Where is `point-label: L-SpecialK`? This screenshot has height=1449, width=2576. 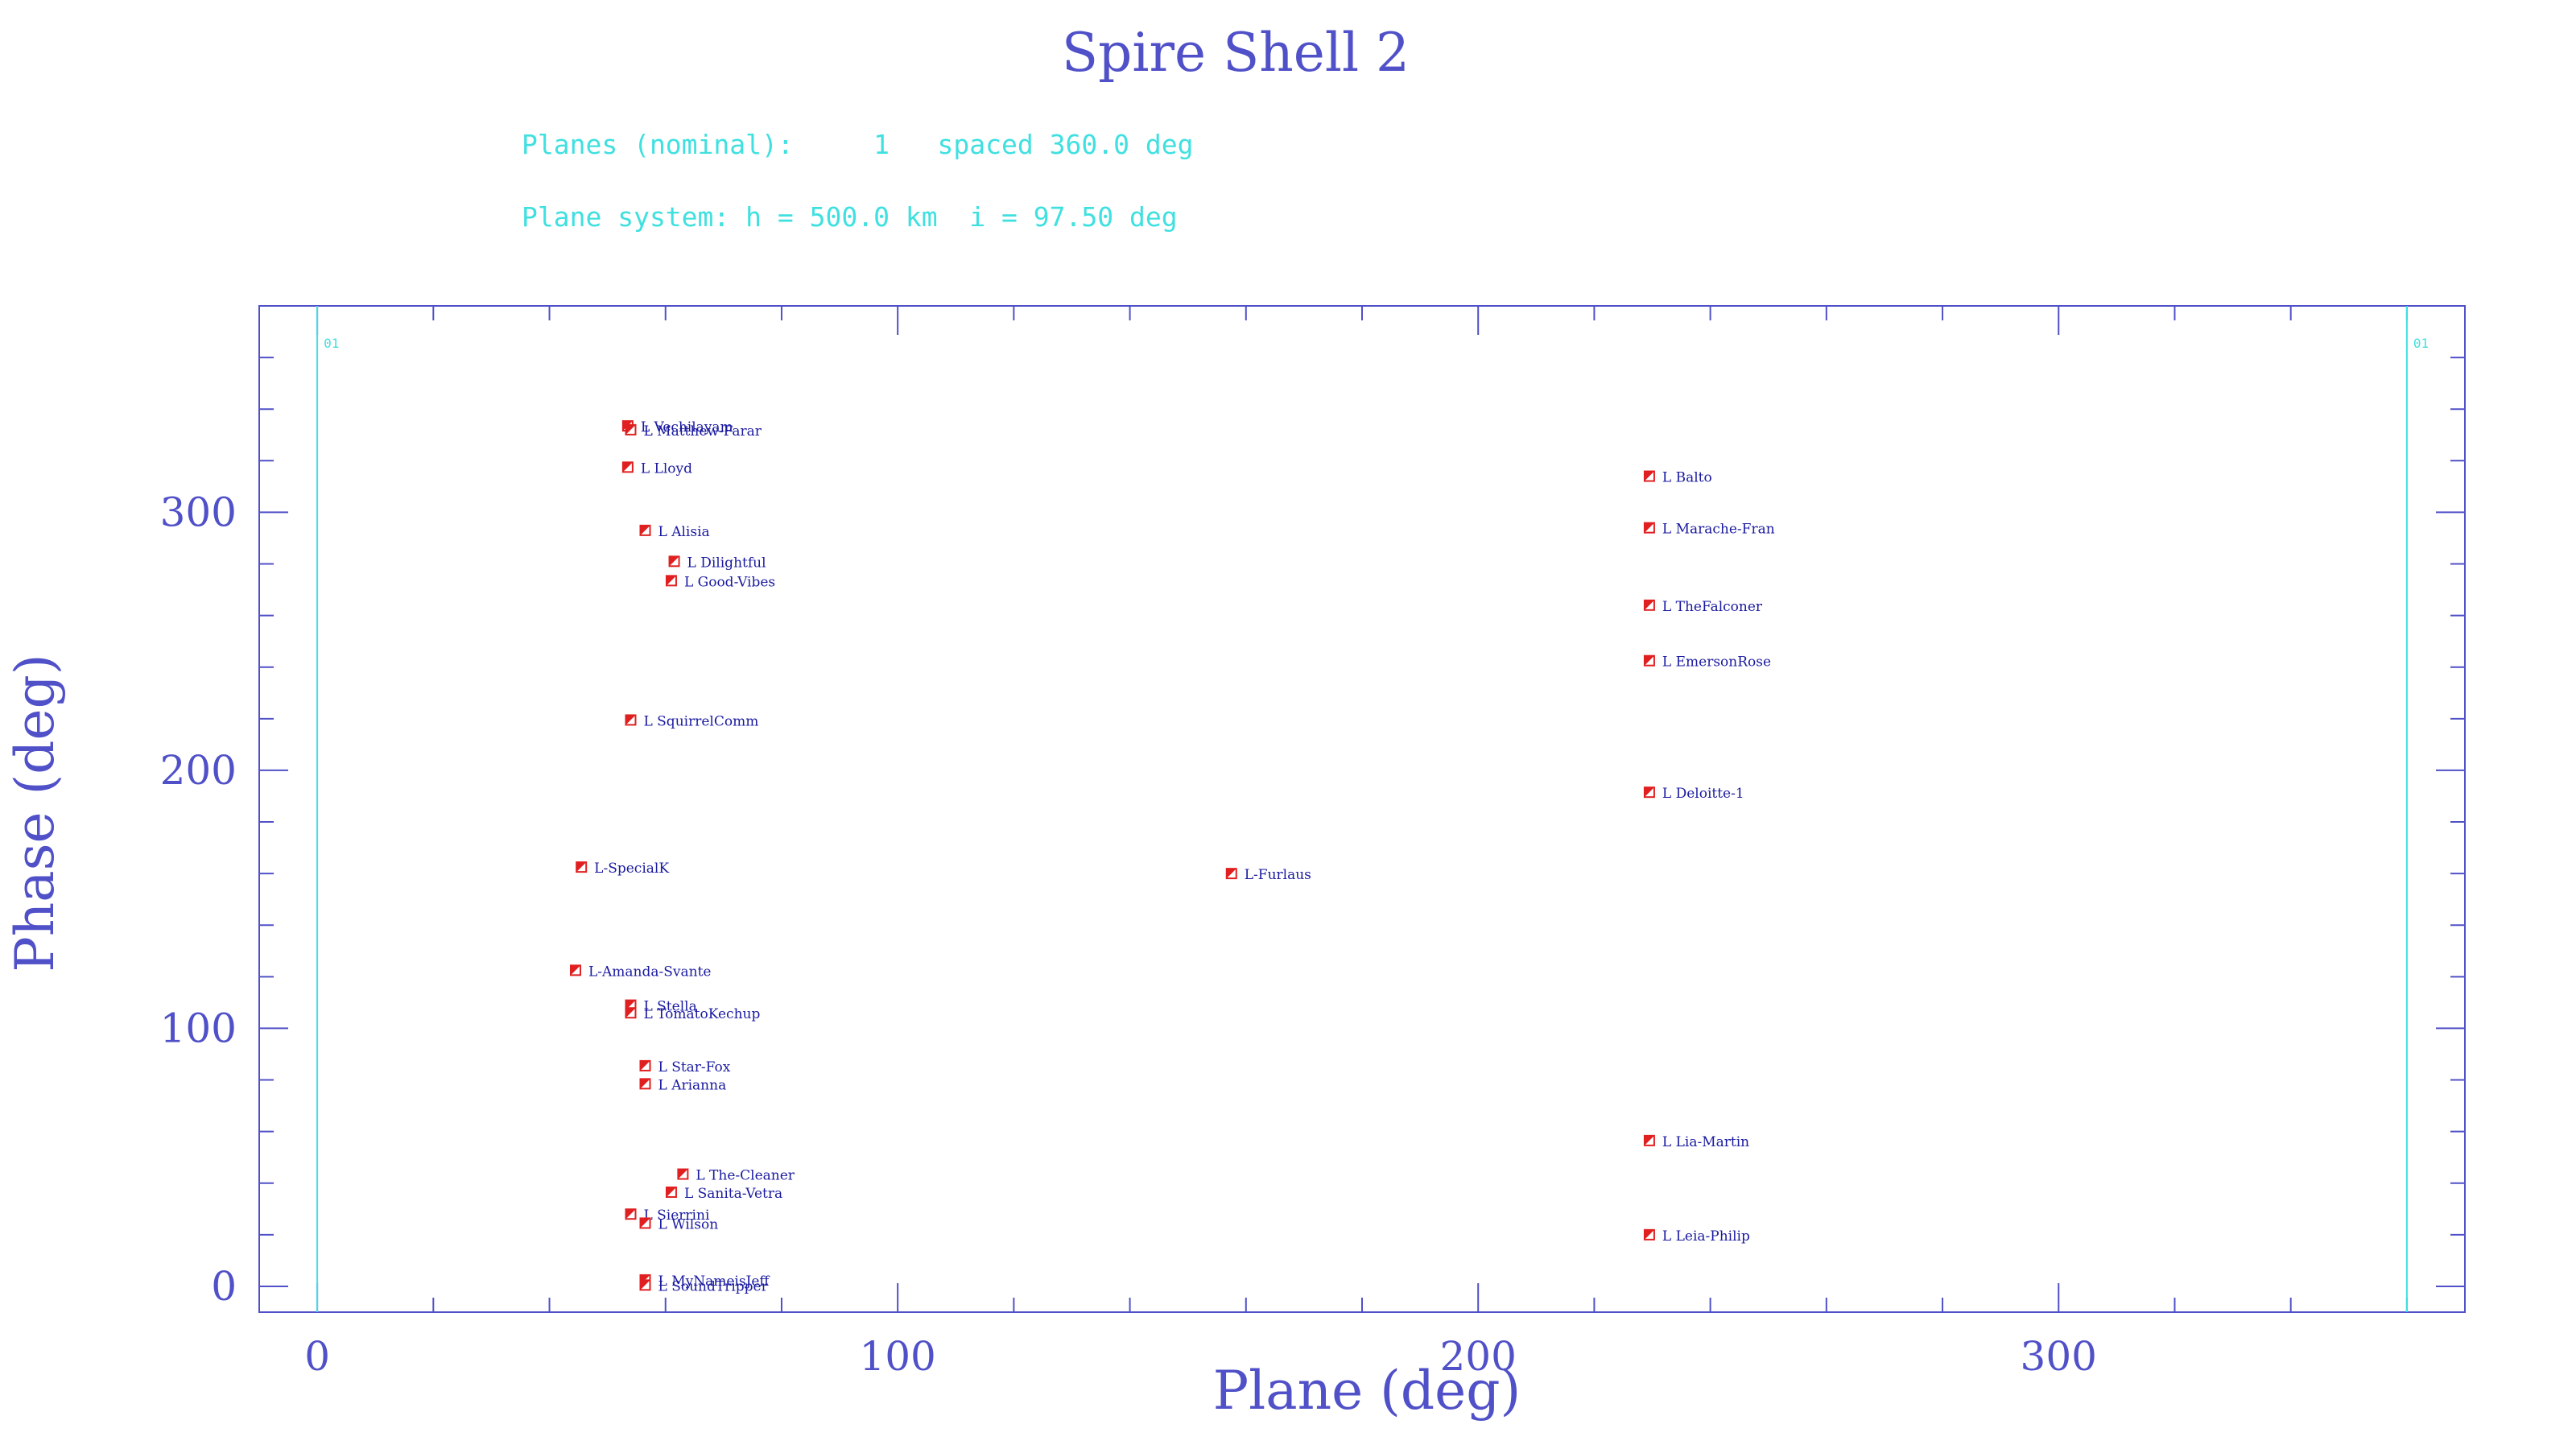
point-label: L-SpecialK is located at coordinates (631, 869).